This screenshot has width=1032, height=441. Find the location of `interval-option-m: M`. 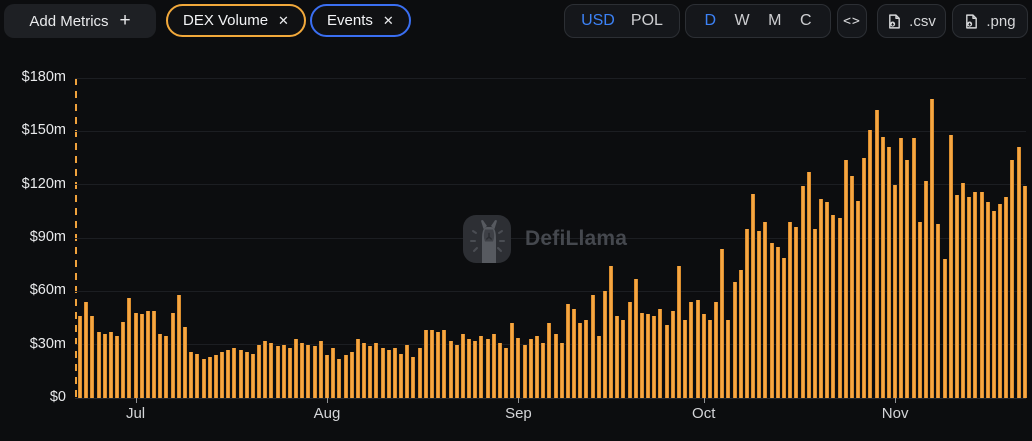

interval-option-m: M is located at coordinates (775, 20).